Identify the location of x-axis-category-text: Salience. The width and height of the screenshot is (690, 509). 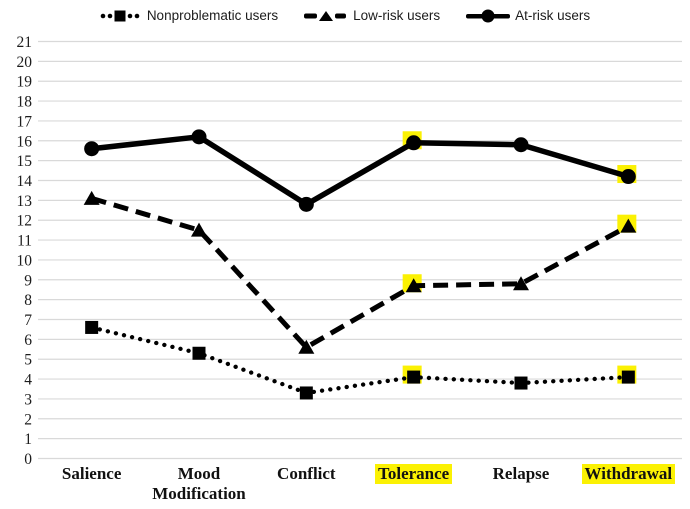
(91, 473).